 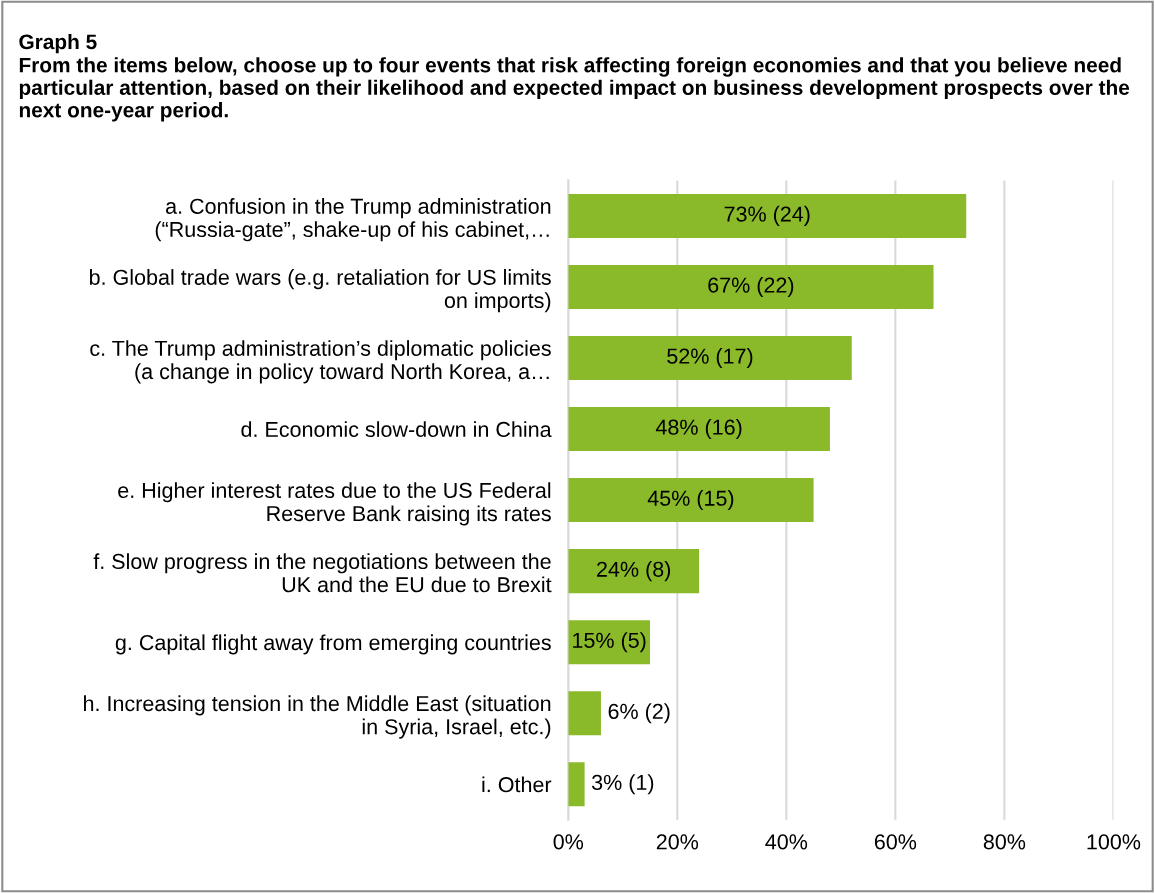 I want to click on x-tick-label: 80%, so click(x=1004, y=842).